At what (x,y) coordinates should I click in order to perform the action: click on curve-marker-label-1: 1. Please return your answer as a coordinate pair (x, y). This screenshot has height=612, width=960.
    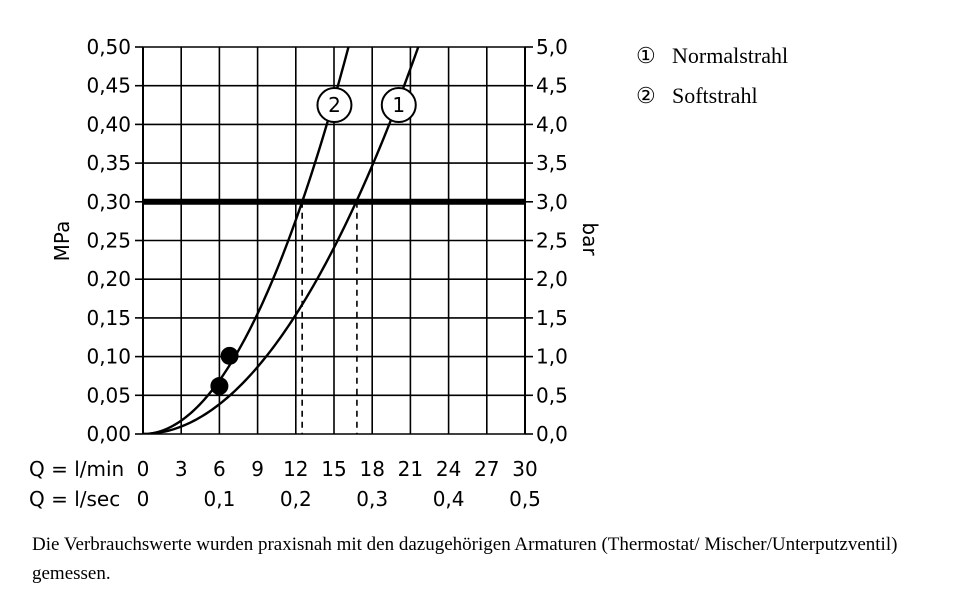
    Looking at the image, I should click on (398, 105).